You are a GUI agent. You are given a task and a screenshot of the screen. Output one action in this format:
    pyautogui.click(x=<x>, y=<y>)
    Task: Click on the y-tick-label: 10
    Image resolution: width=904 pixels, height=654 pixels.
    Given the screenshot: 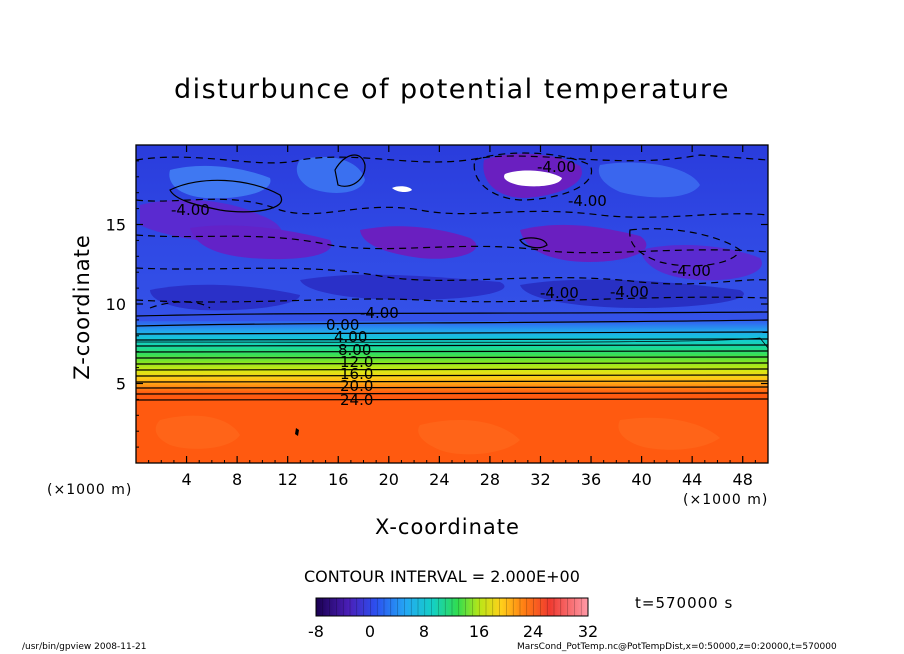 What is the action you would take?
    pyautogui.click(x=116, y=304)
    